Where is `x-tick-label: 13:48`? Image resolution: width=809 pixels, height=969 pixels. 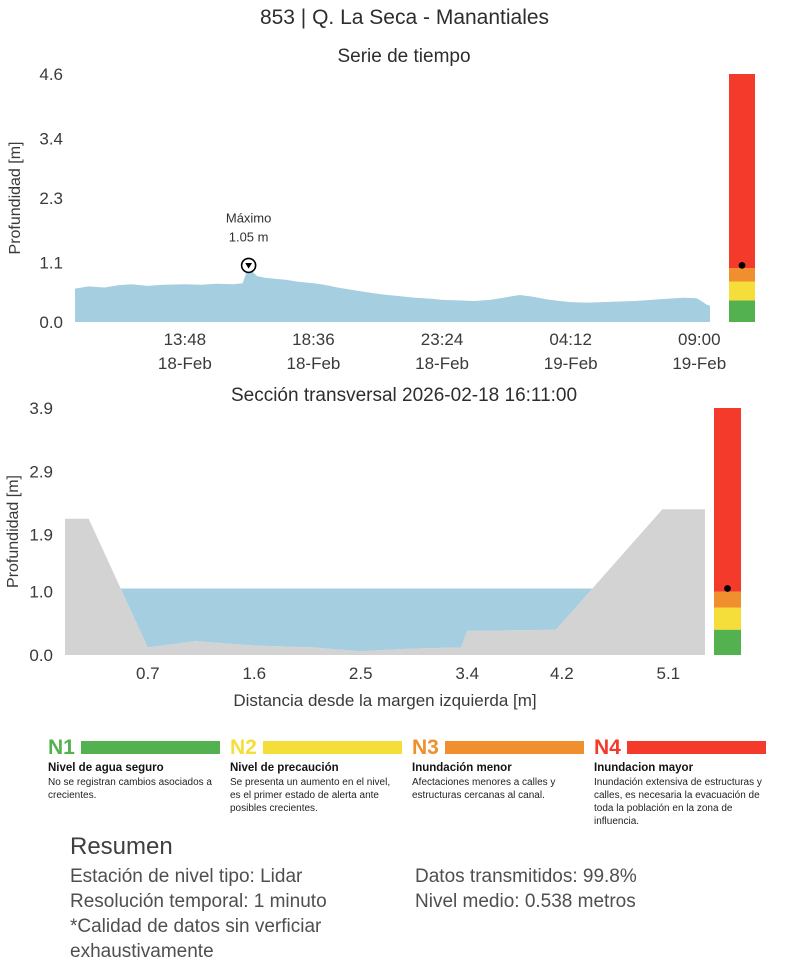 x-tick-label: 13:48 is located at coordinates (185, 339).